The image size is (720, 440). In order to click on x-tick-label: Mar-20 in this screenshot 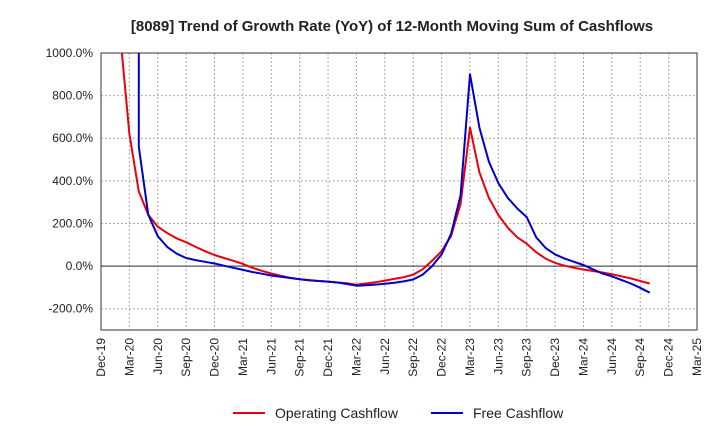, I will do `click(129, 357)`.